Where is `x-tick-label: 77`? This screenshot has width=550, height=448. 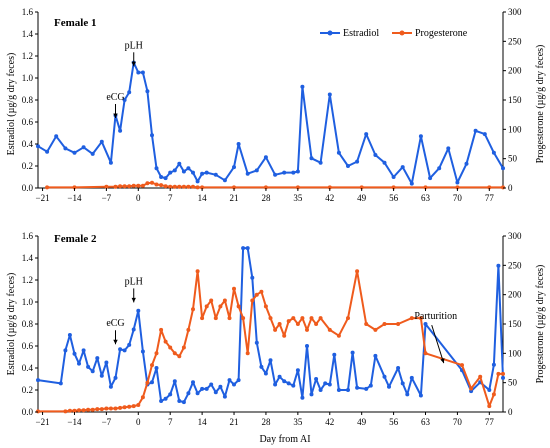
x-tick-label: 77 is located at coordinates (490, 422).